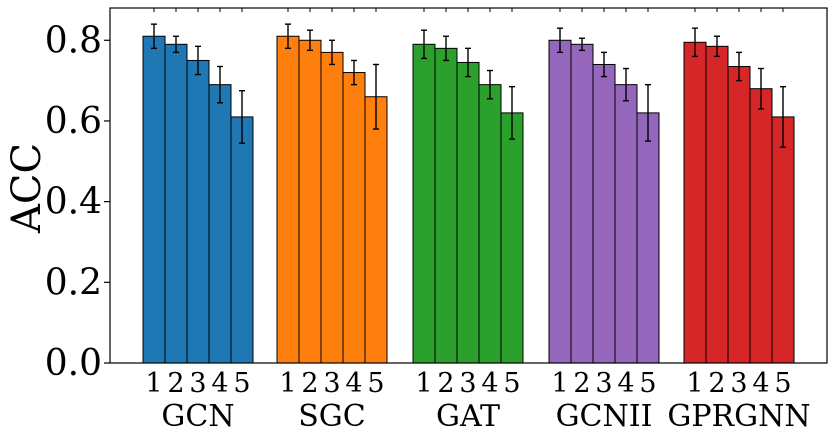 The image size is (831, 439). I want to click on y-axis-title: ACC, so click(27, 188).